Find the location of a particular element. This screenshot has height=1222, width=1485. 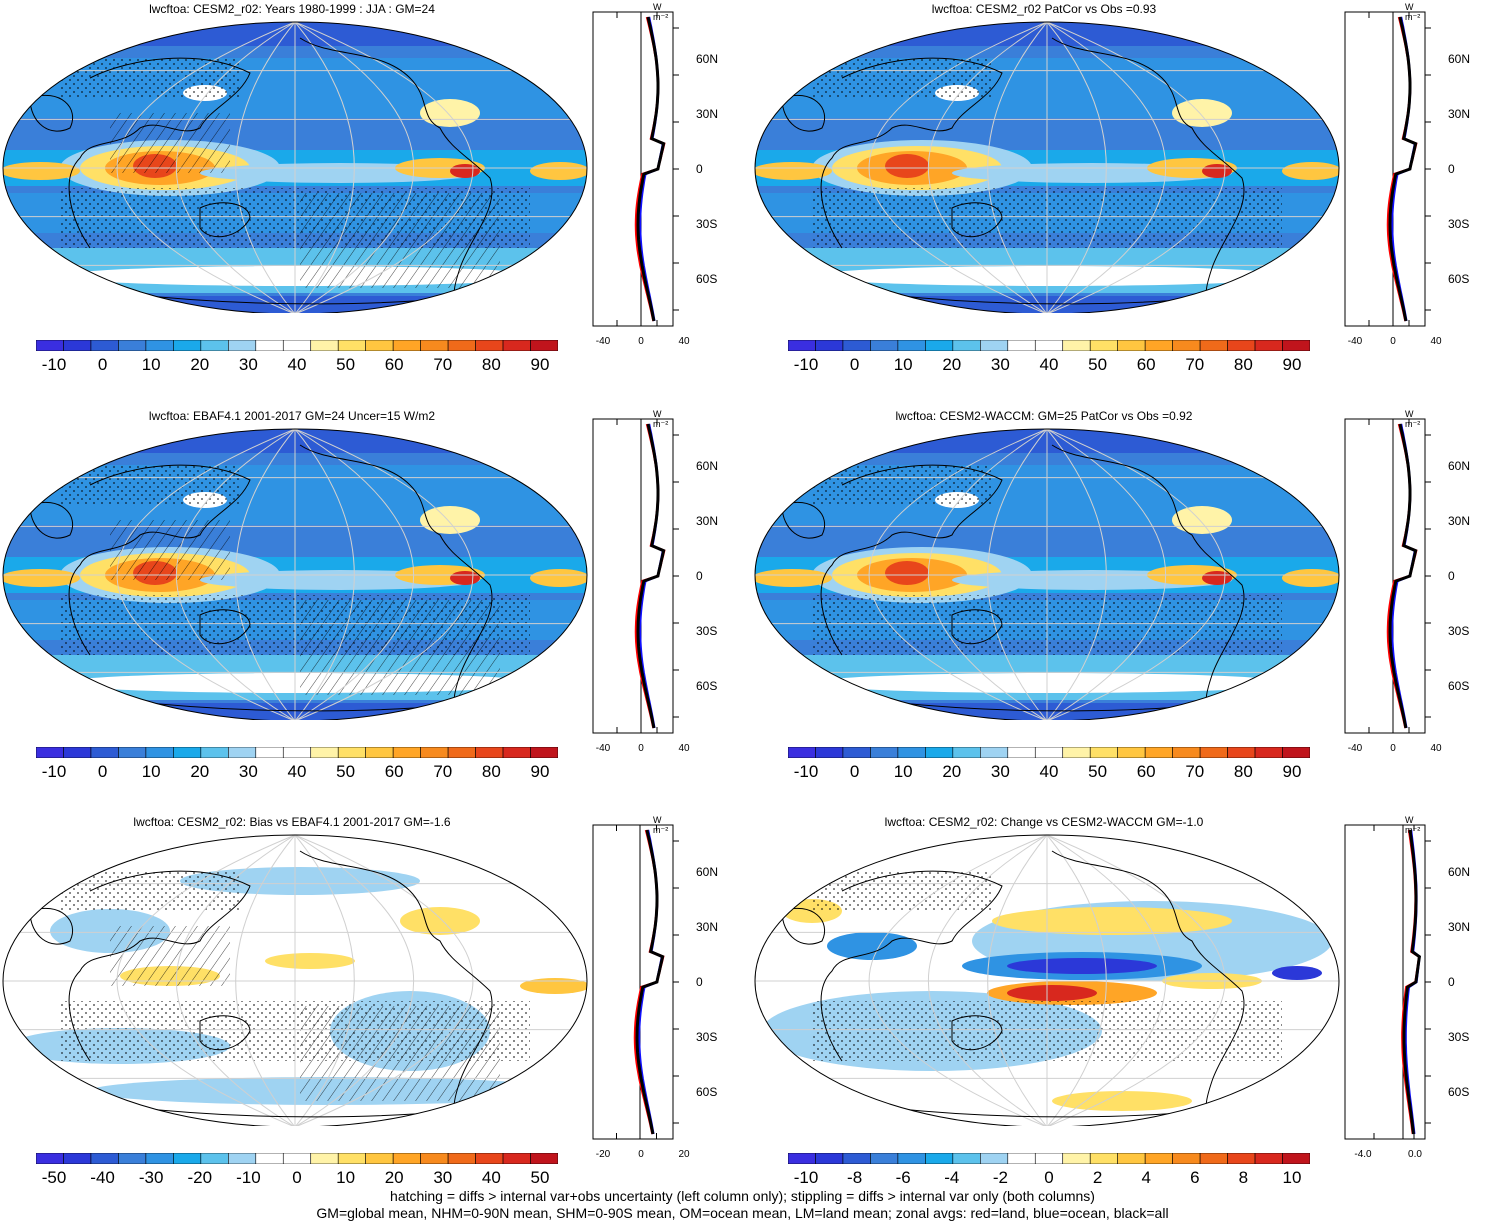

zonal-x-tick-label: 0.0 is located at coordinates (1415, 1154).